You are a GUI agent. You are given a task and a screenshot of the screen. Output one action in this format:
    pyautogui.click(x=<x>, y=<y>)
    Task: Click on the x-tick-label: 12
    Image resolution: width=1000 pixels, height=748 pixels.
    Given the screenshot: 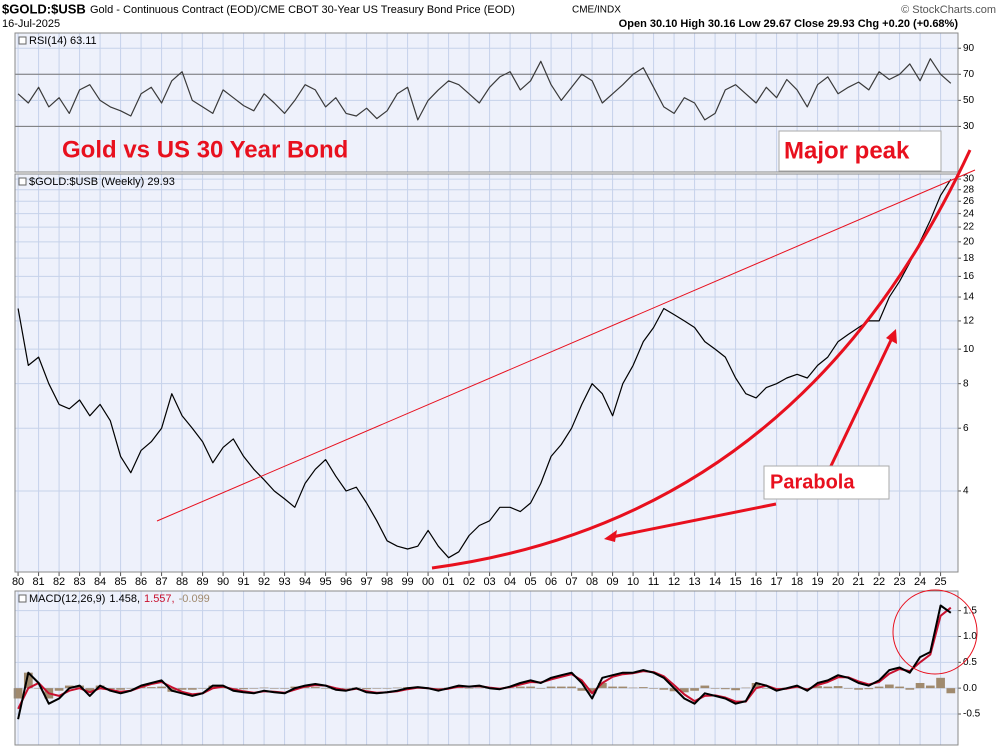 What is the action you would take?
    pyautogui.click(x=674, y=582)
    